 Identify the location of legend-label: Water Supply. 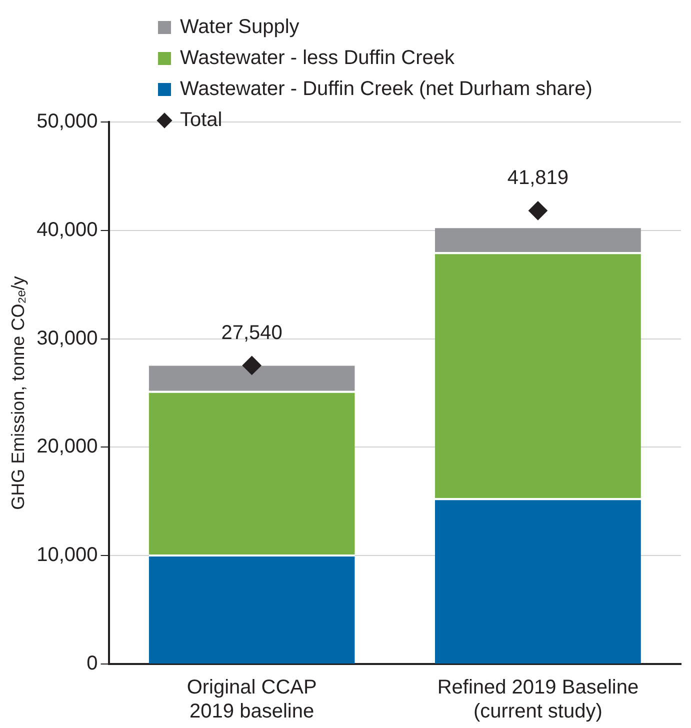
(240, 27).